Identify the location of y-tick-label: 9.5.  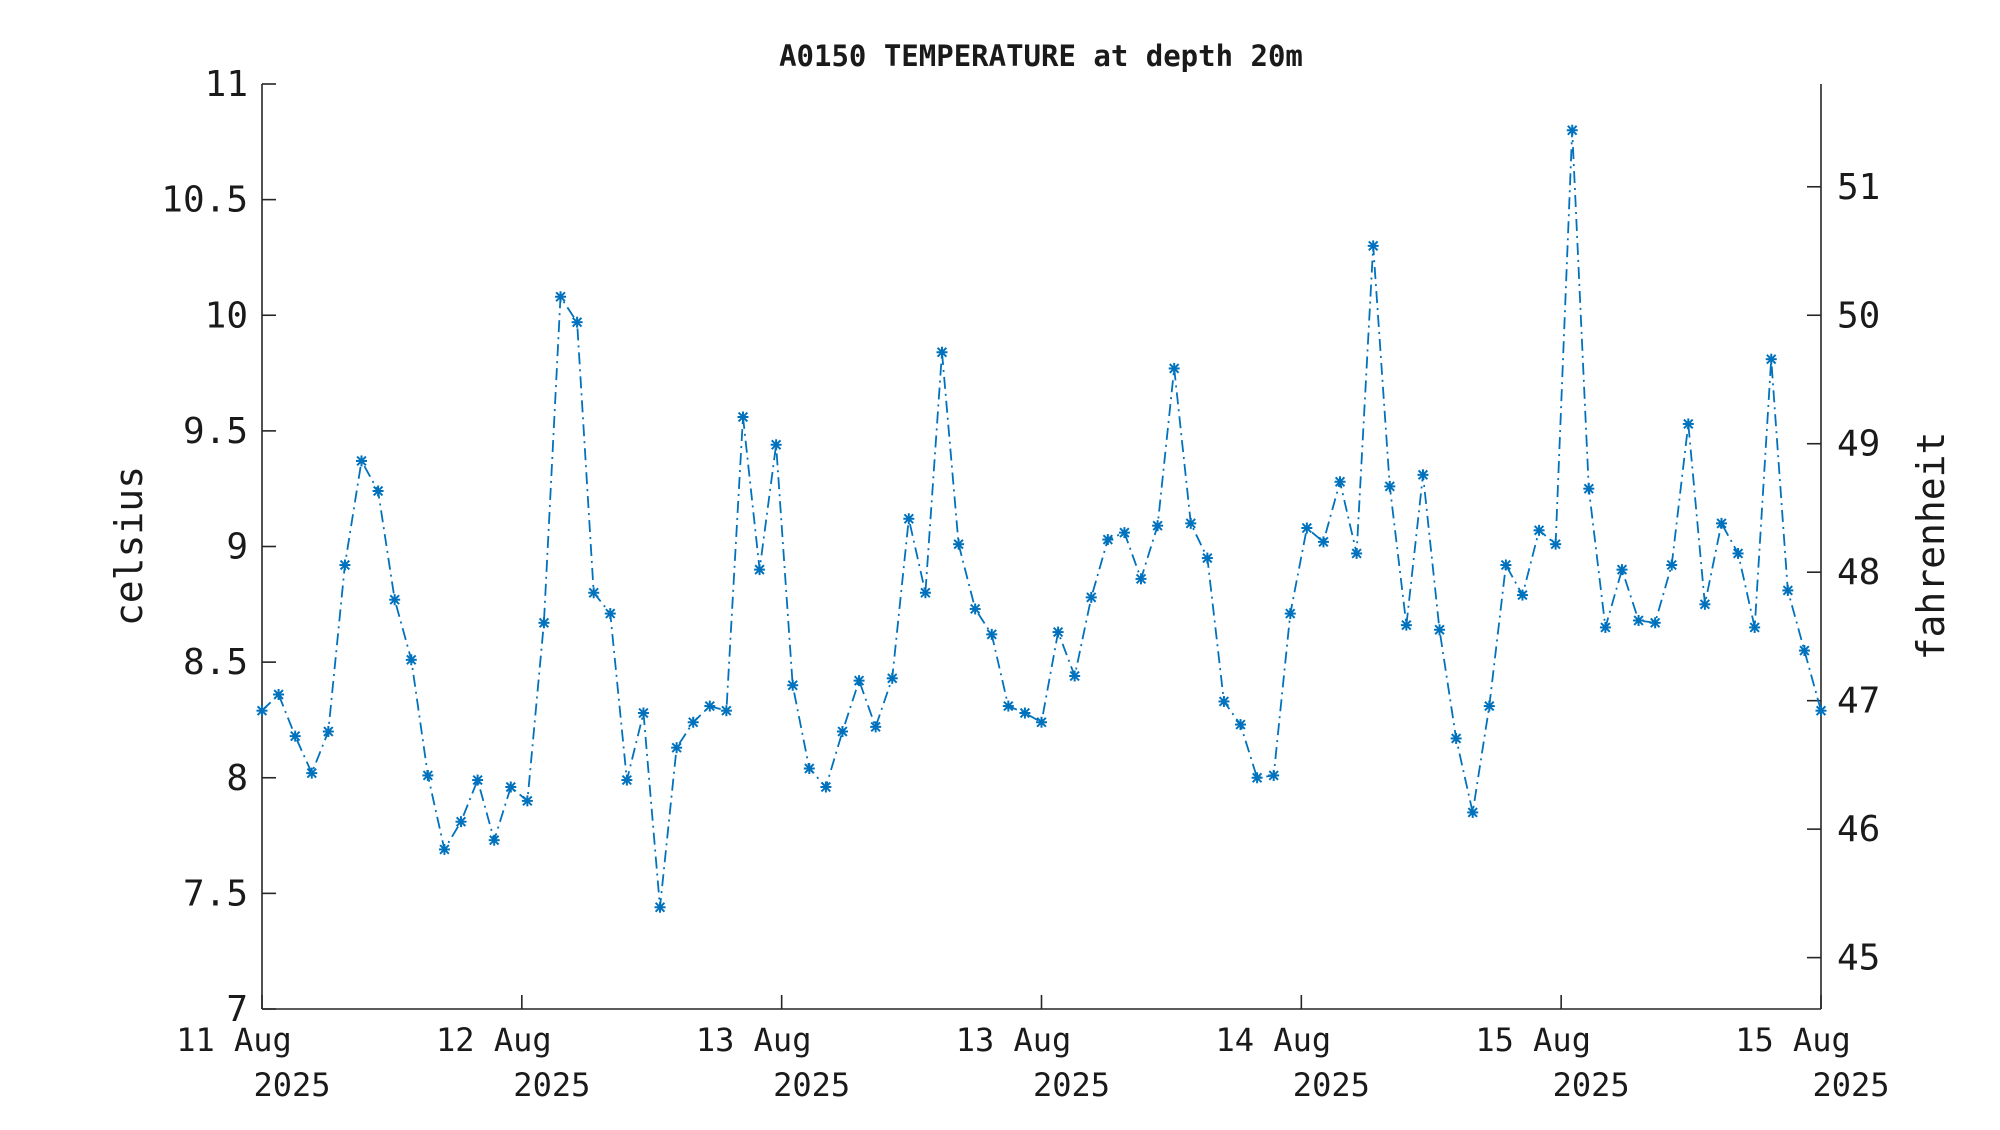
(215, 431).